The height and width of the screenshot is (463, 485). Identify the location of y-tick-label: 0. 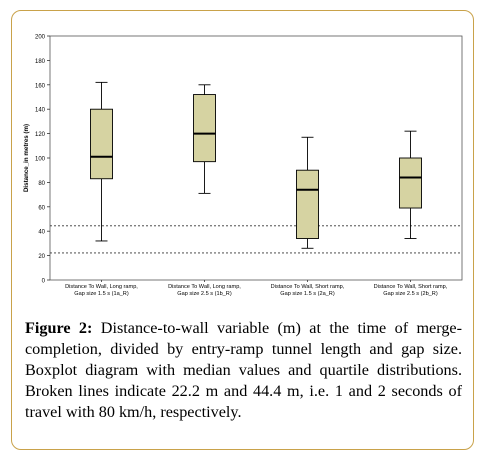
(44, 282).